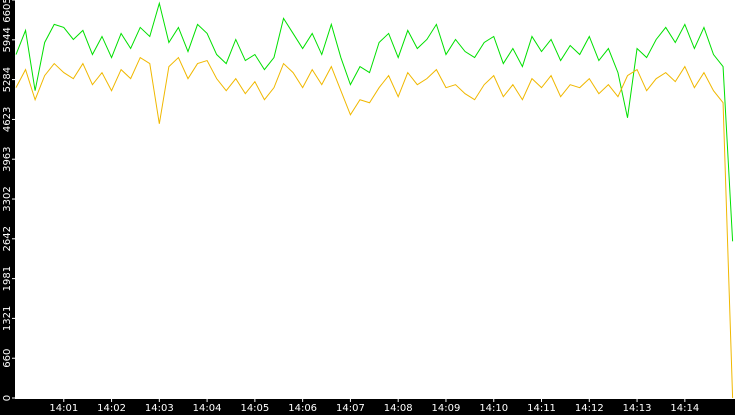 This screenshot has width=735, height=415. I want to click on x-tick-label: 14:10, so click(493, 408).